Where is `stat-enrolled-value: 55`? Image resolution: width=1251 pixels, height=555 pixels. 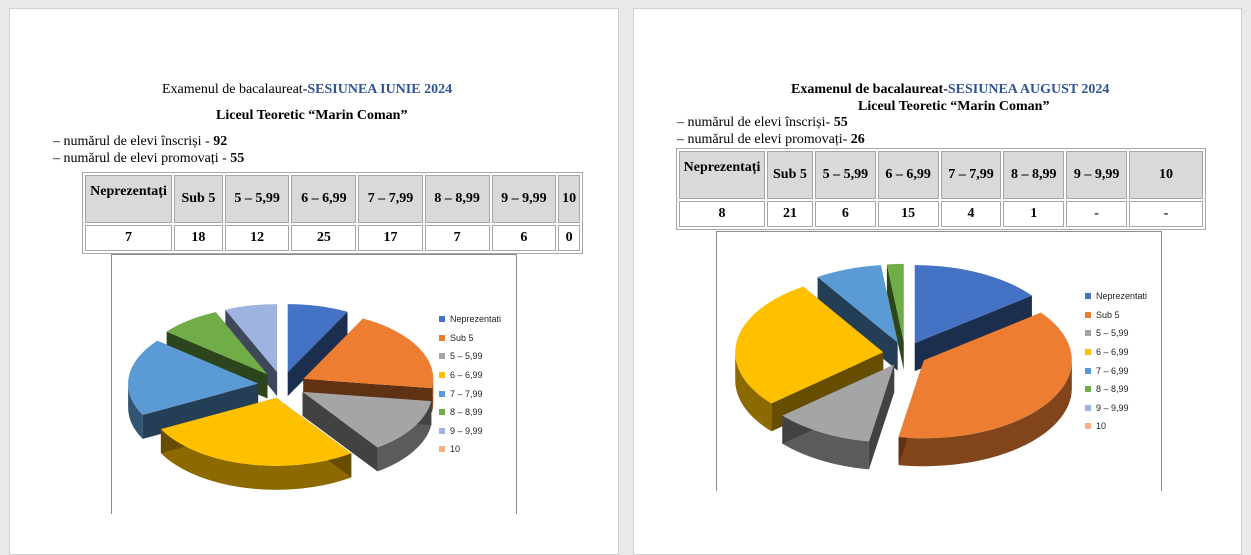
stat-enrolled-value: 55 is located at coordinates (840, 122).